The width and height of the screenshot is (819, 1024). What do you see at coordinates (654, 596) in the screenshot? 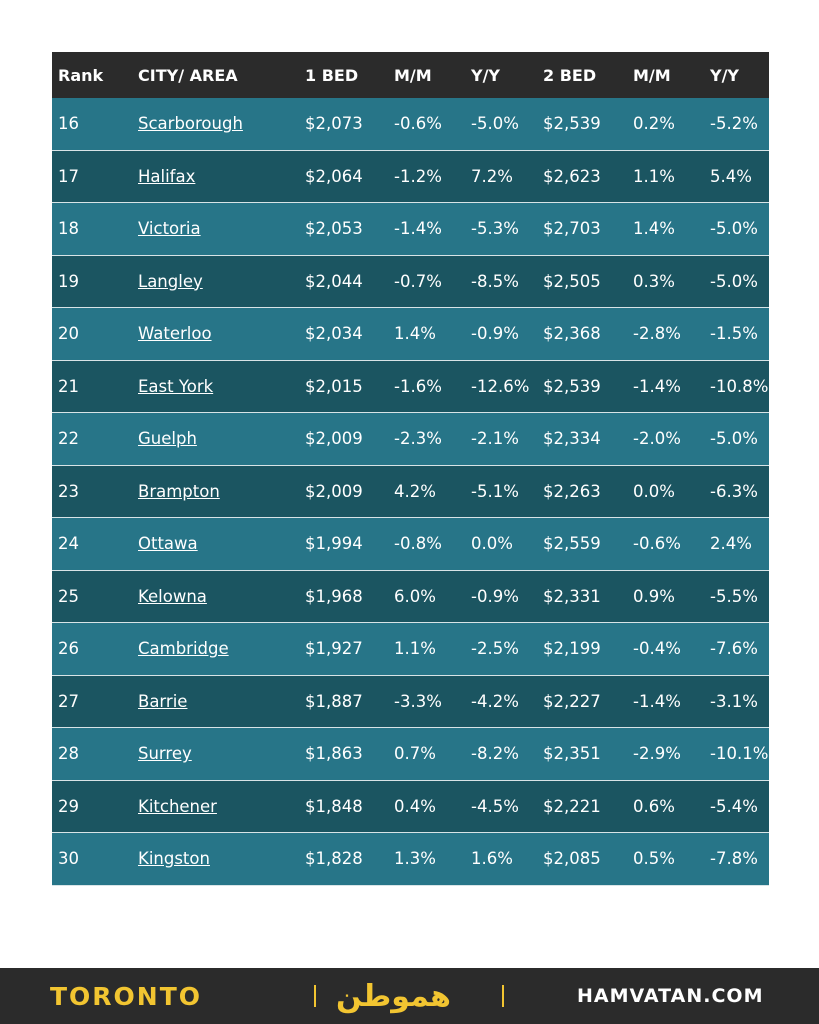
I see `table-cell: 0.9%` at bounding box center [654, 596].